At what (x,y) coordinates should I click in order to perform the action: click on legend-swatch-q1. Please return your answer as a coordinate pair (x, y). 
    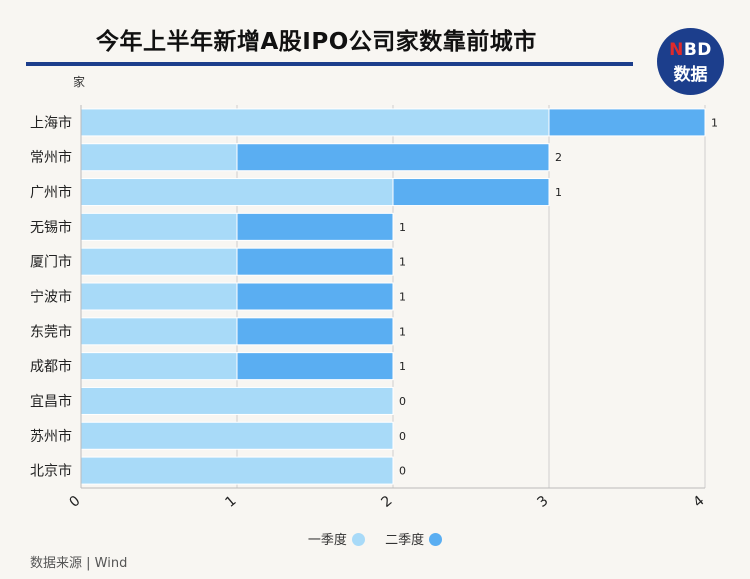
    Looking at the image, I should click on (358, 539).